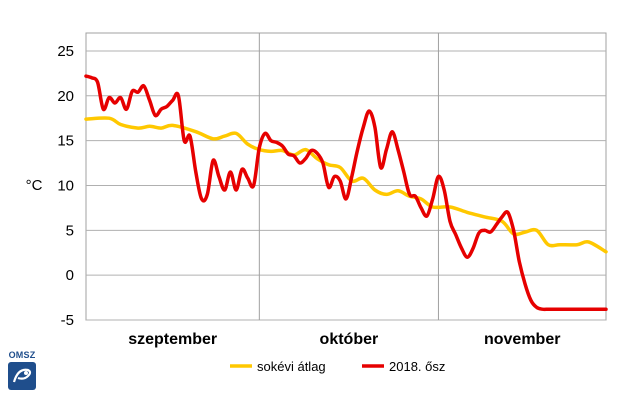 Image resolution: width=640 pixels, height=409 pixels. Describe the element at coordinates (291, 366) in the screenshot. I see `legend-label: sokévi átlag` at that location.